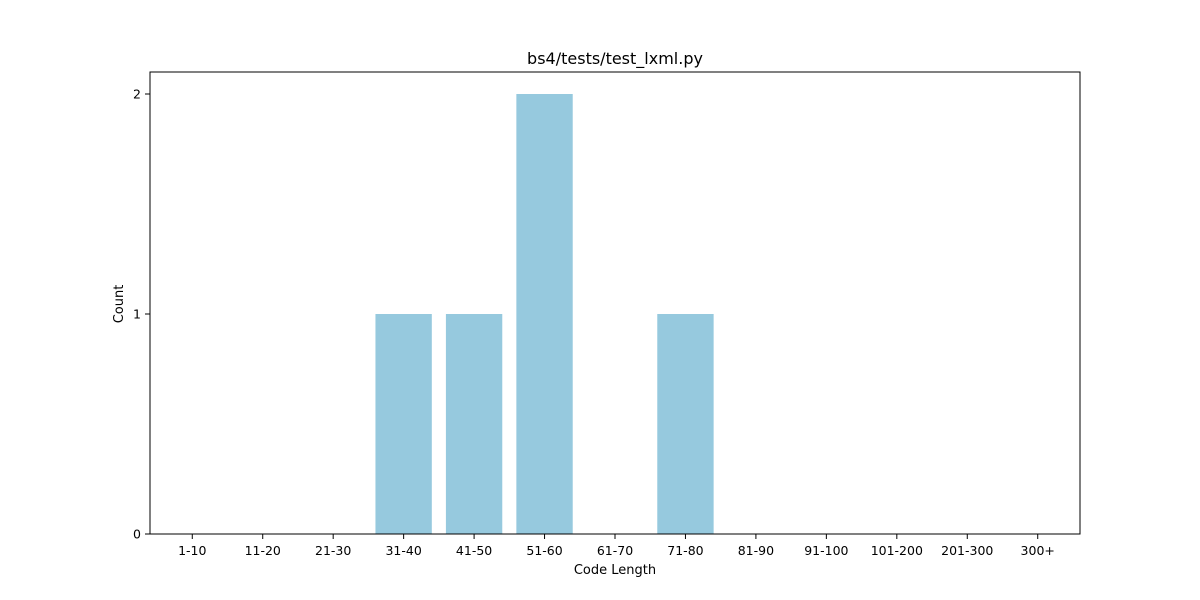 The width and height of the screenshot is (1200, 600). Describe the element at coordinates (403, 550) in the screenshot. I see `x-tick-label: 31-40` at that location.